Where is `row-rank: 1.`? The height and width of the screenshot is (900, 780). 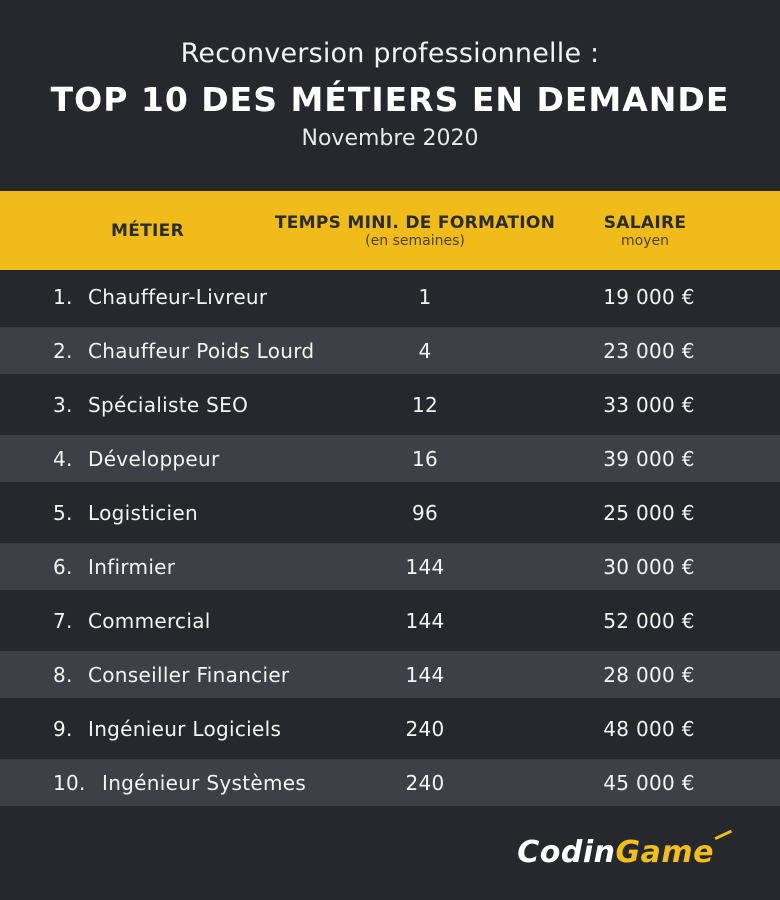 row-rank: 1. is located at coordinates (63, 297).